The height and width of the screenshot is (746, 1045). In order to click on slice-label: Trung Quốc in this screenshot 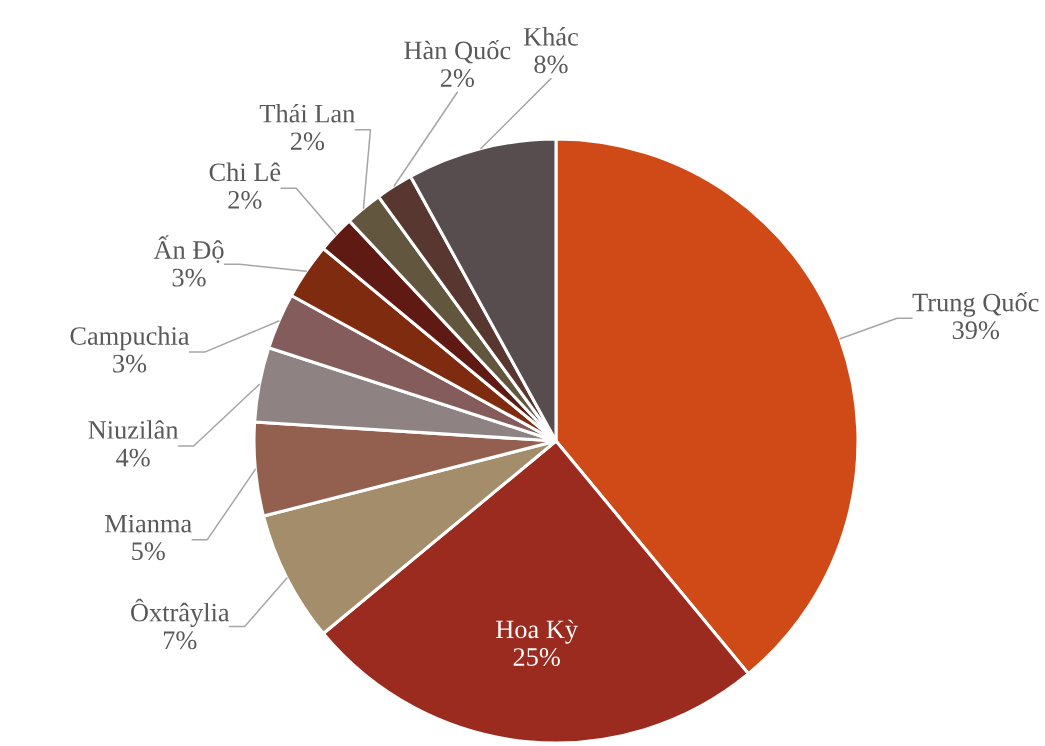, I will do `click(975, 304)`.